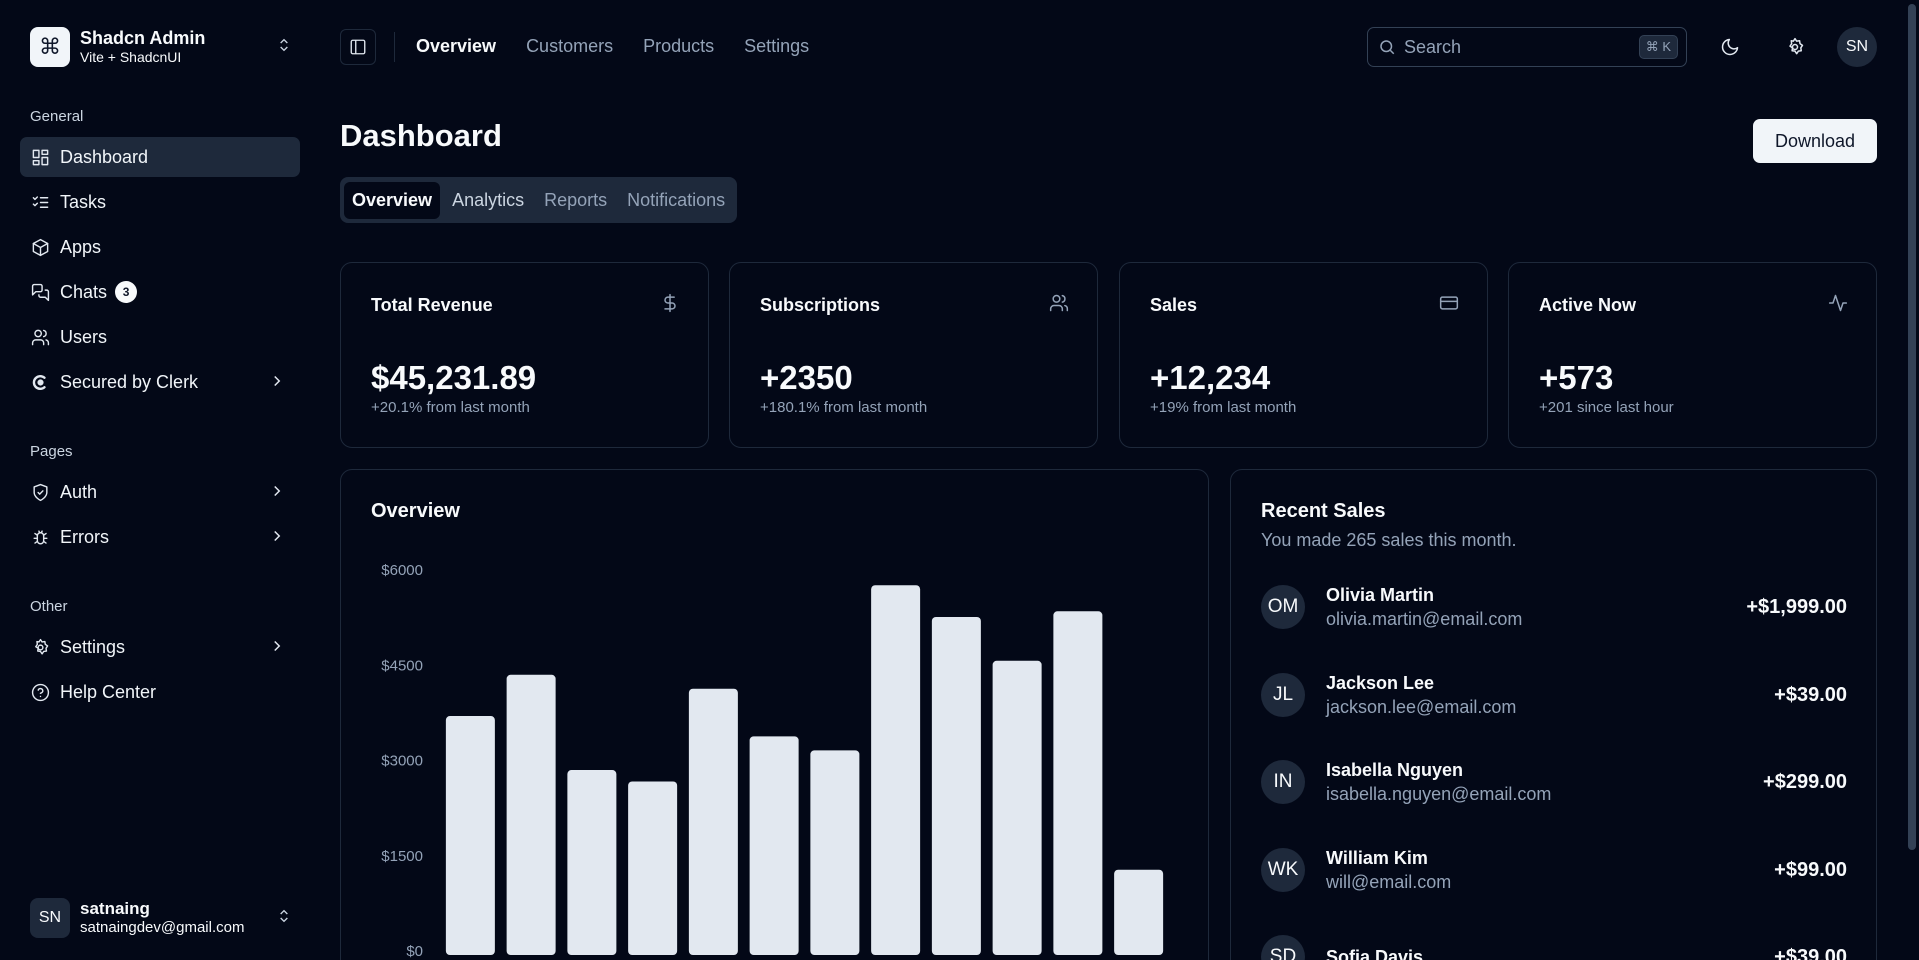 The height and width of the screenshot is (960, 1919). What do you see at coordinates (1380, 683) in the screenshot?
I see `sale-name: Jackson Lee` at bounding box center [1380, 683].